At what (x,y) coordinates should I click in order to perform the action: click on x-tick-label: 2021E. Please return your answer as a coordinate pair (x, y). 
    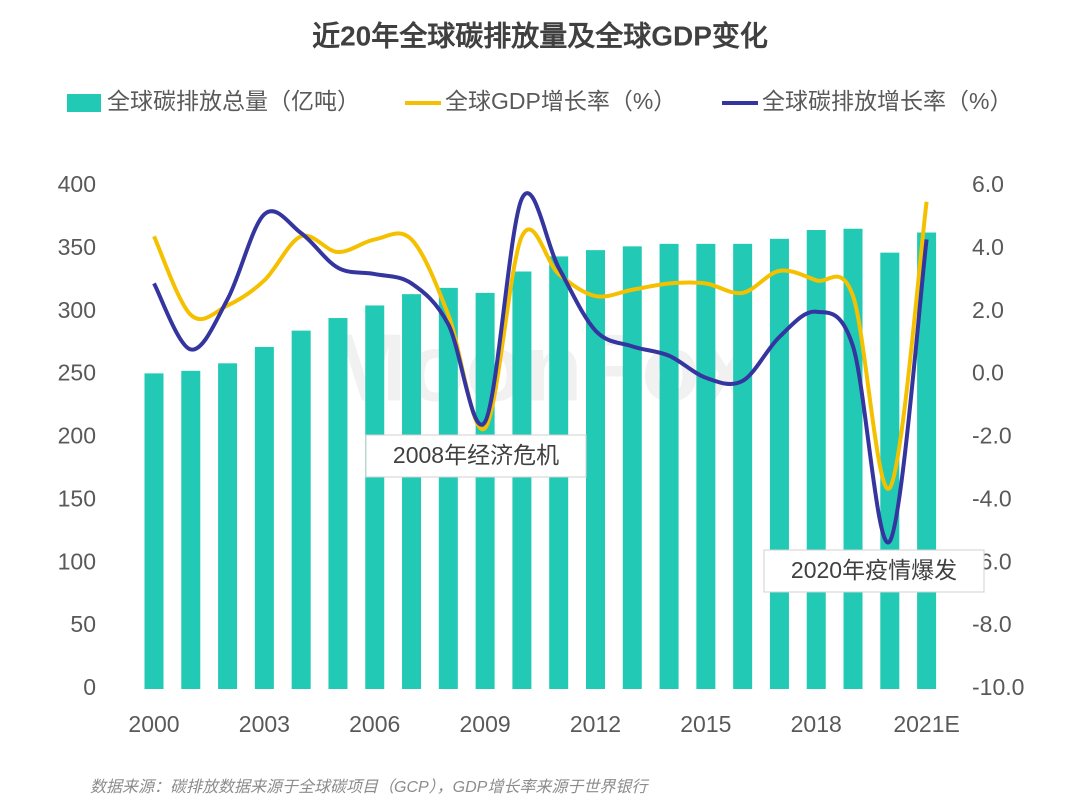
    Looking at the image, I should click on (926, 724).